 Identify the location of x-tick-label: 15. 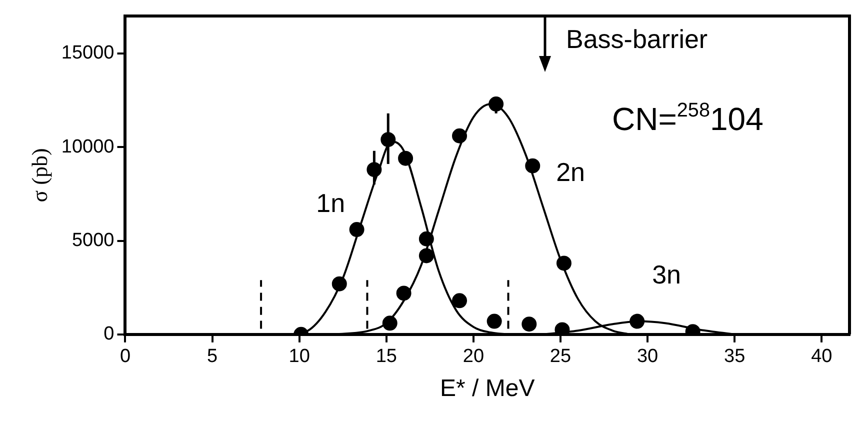
(386, 357).